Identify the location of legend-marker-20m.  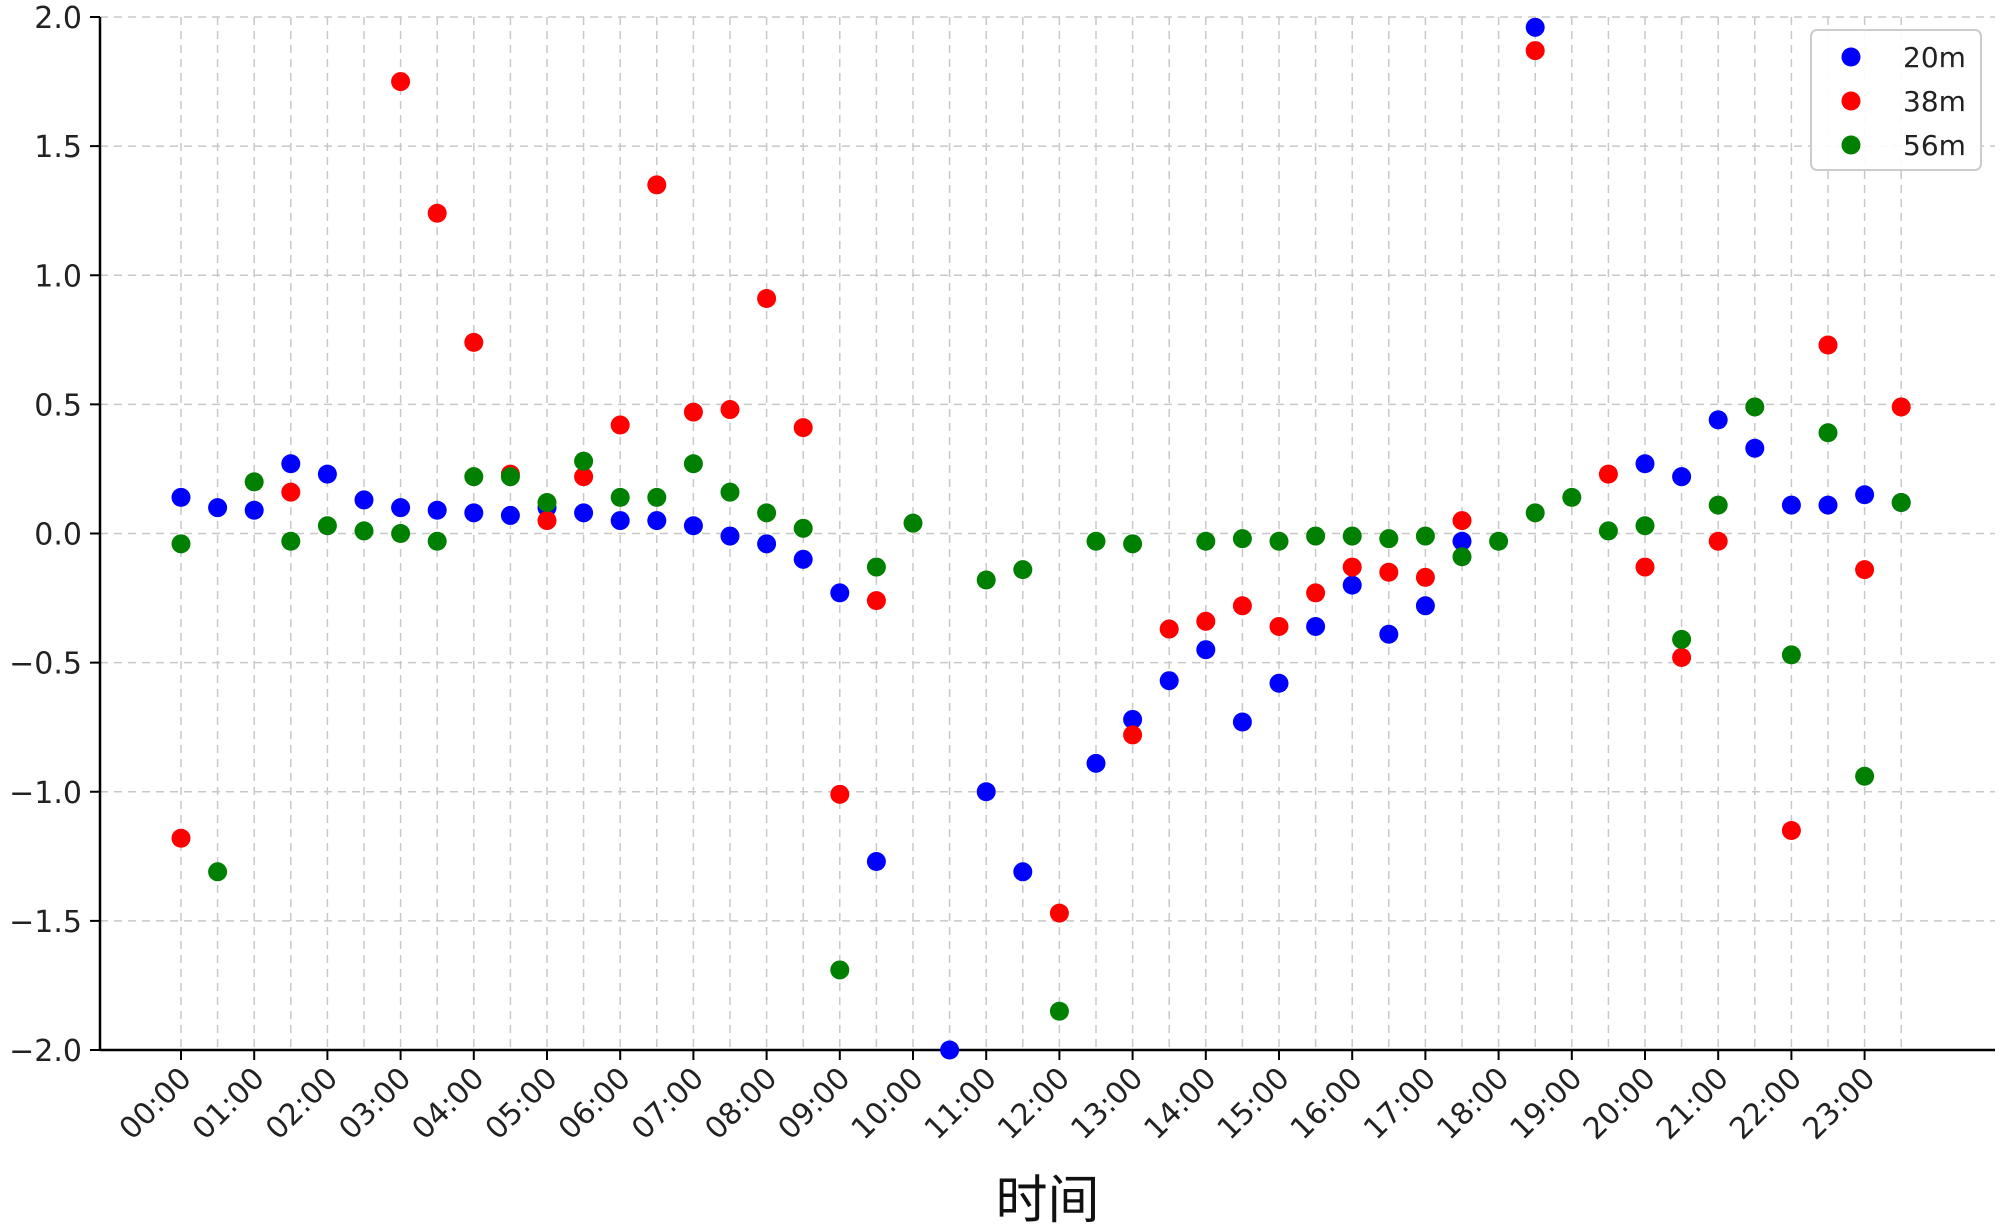
(1851, 57).